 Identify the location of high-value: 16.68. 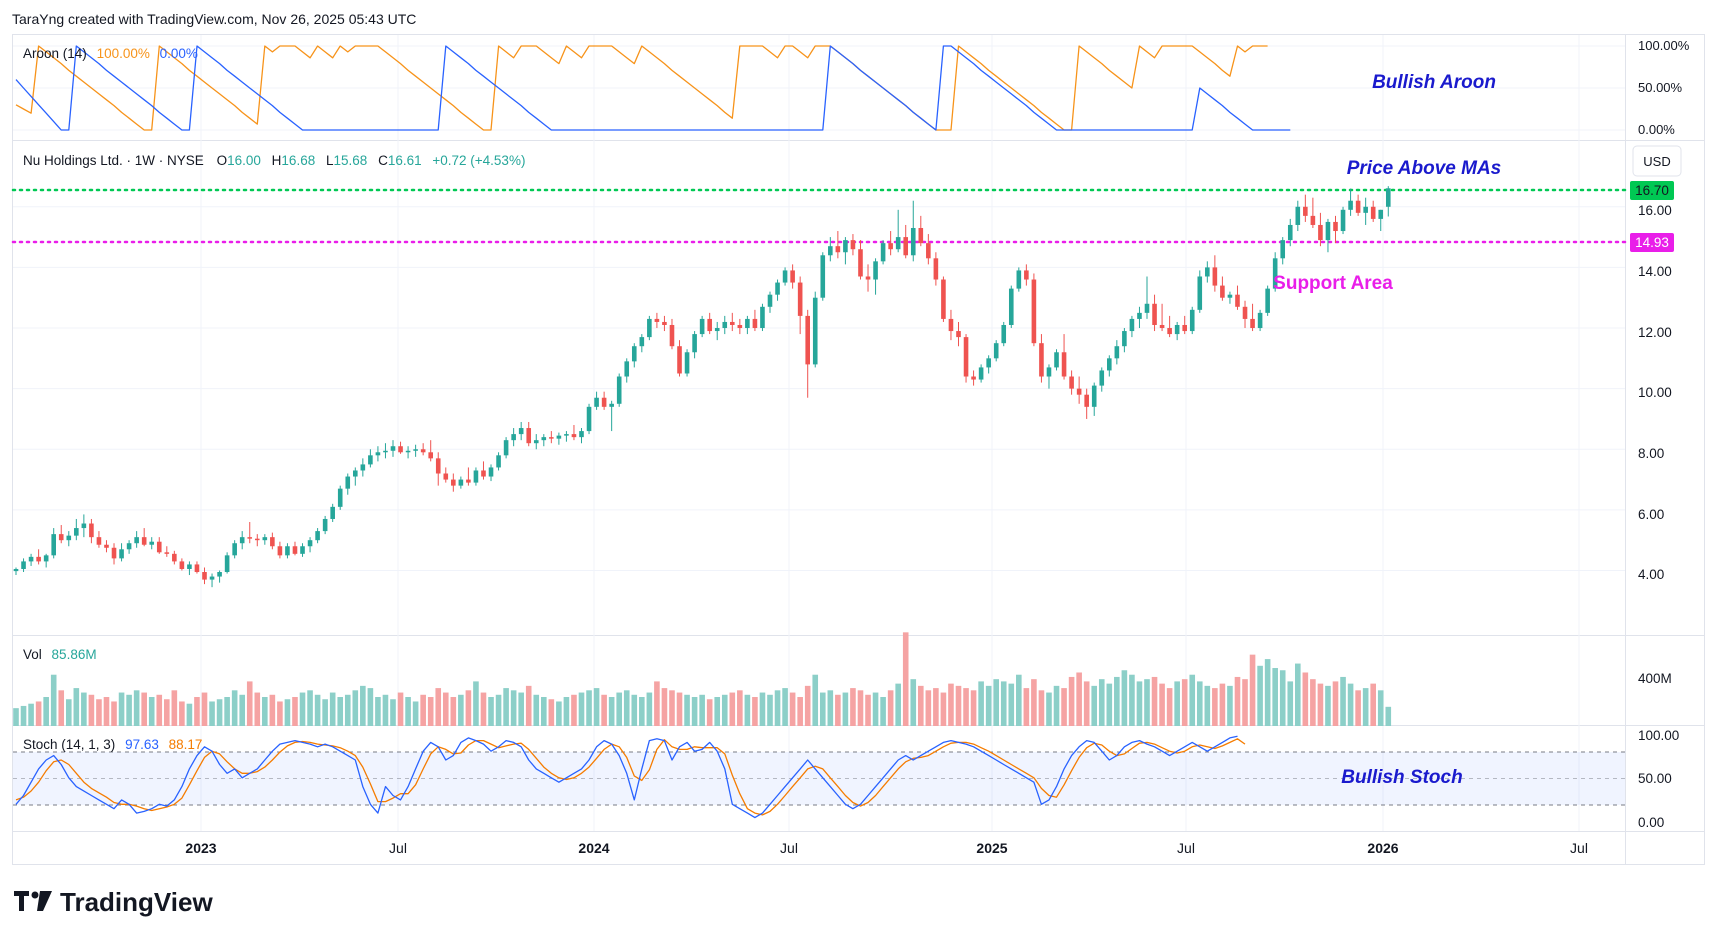
(298, 160).